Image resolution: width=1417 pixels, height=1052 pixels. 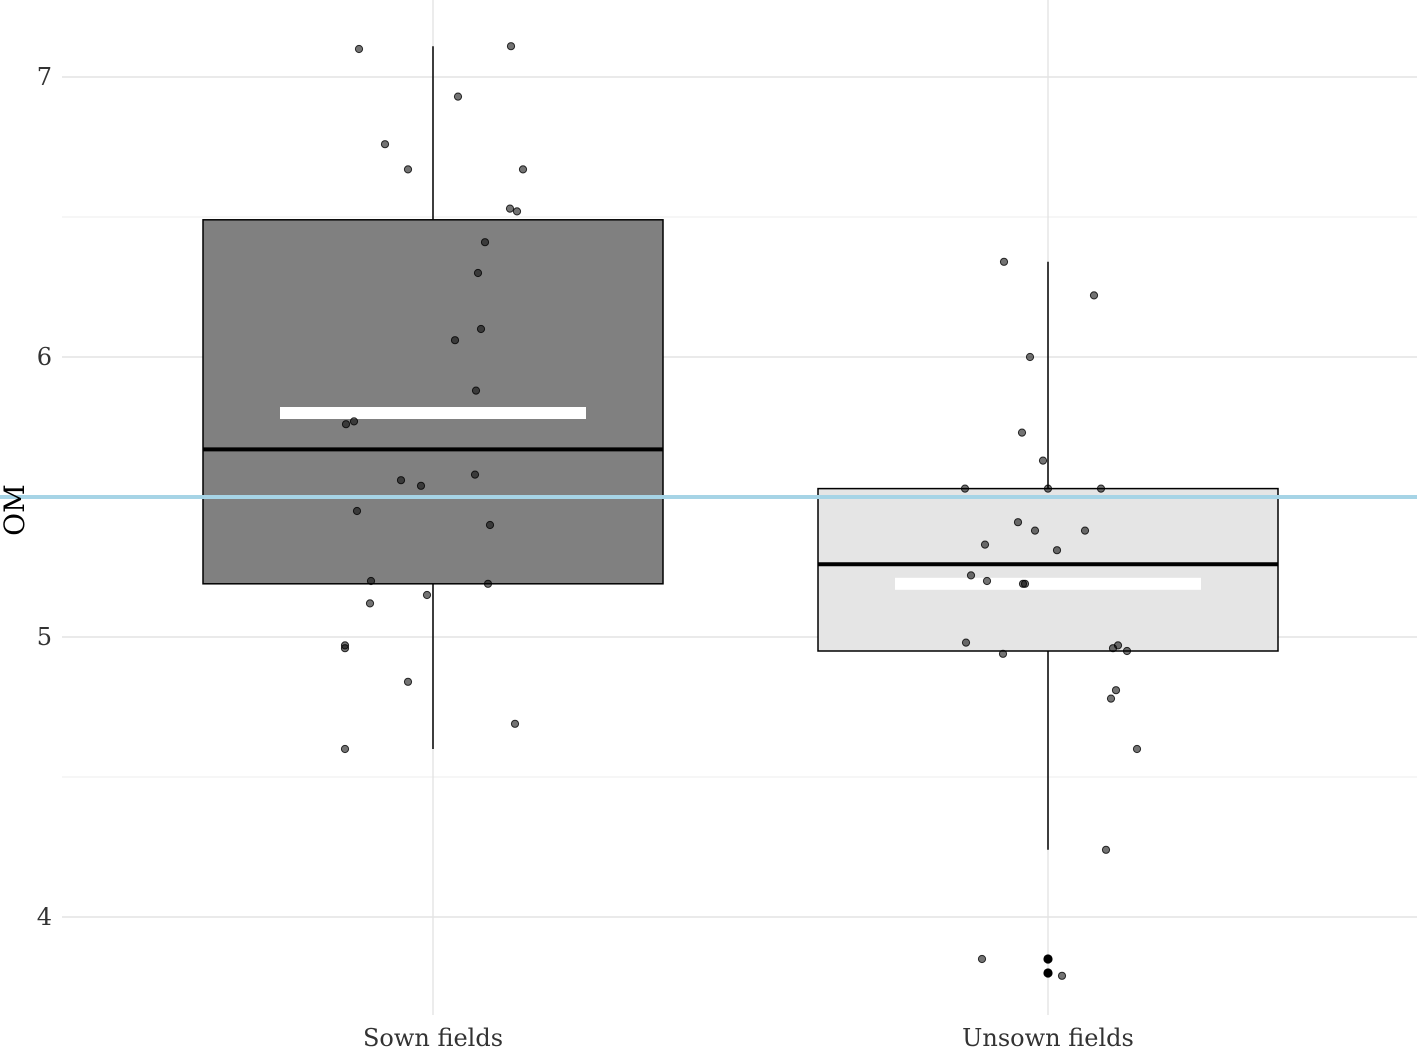 What do you see at coordinates (44, 77) in the screenshot?
I see `y-tick-label: 7` at bounding box center [44, 77].